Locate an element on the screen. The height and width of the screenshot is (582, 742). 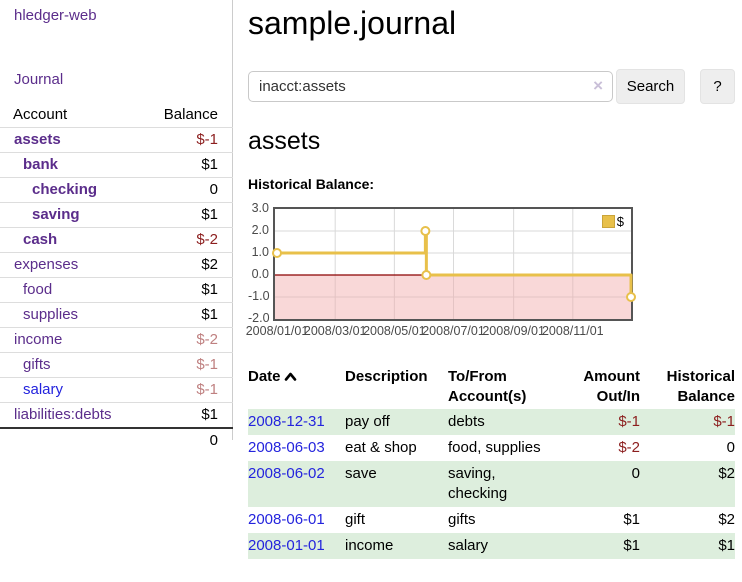
account-row: bank $1 is located at coordinates (116, 165).